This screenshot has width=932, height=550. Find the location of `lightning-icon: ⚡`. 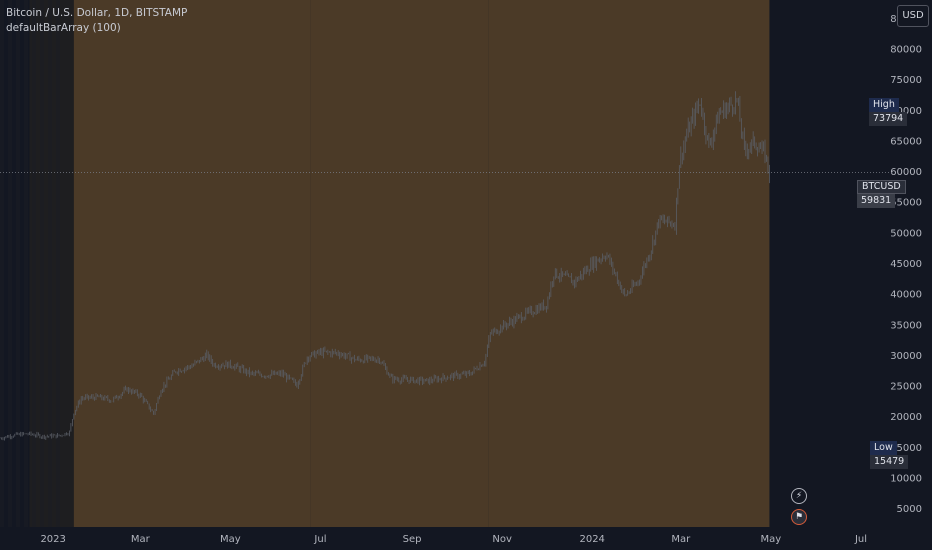

lightning-icon: ⚡ is located at coordinates (799, 496).